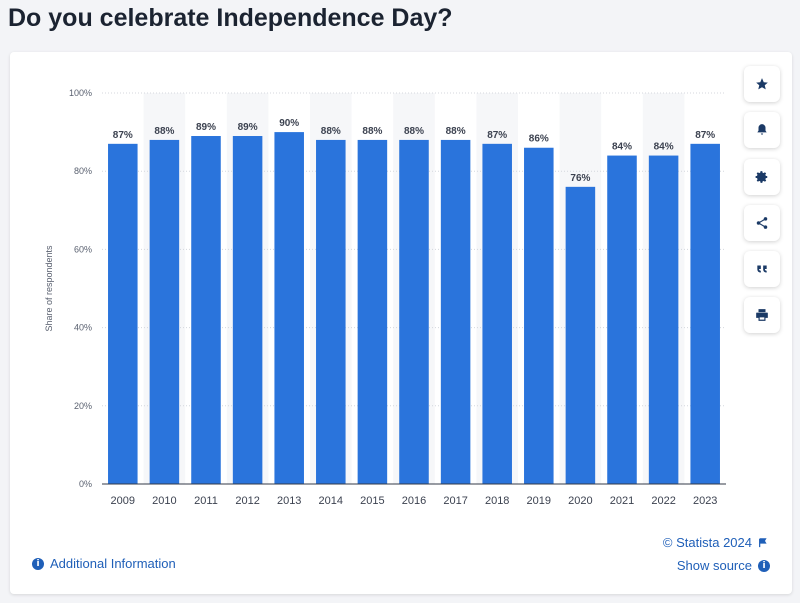 The width and height of the screenshot is (800, 603). What do you see at coordinates (230, 18) in the screenshot?
I see `page-title: Do you celebrate Independence Day?` at bounding box center [230, 18].